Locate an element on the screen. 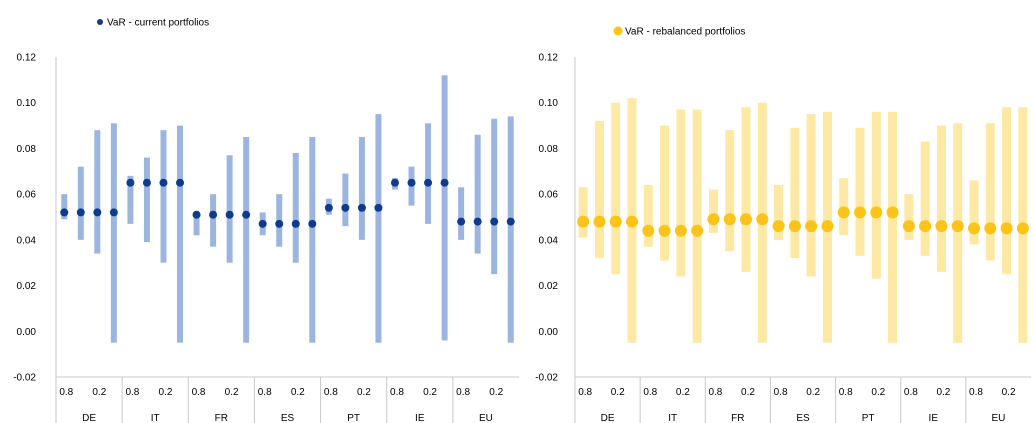 This screenshot has height=423, width=1033. x-group-label: EU is located at coordinates (998, 418).